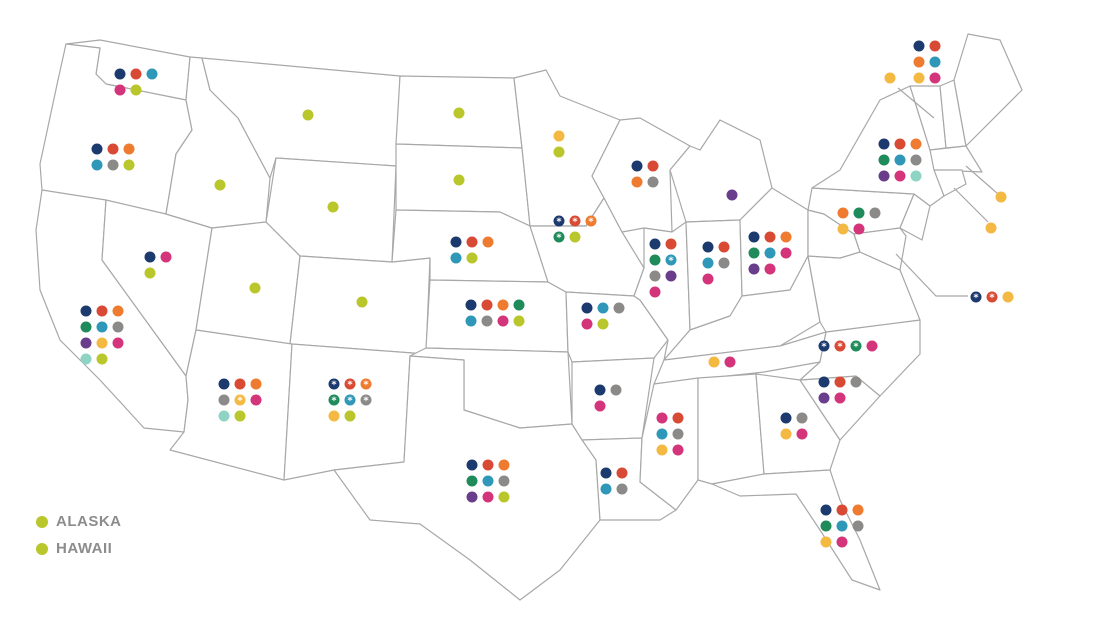  What do you see at coordinates (840, 390) in the screenshot?
I see `state-markers-sc` at bounding box center [840, 390].